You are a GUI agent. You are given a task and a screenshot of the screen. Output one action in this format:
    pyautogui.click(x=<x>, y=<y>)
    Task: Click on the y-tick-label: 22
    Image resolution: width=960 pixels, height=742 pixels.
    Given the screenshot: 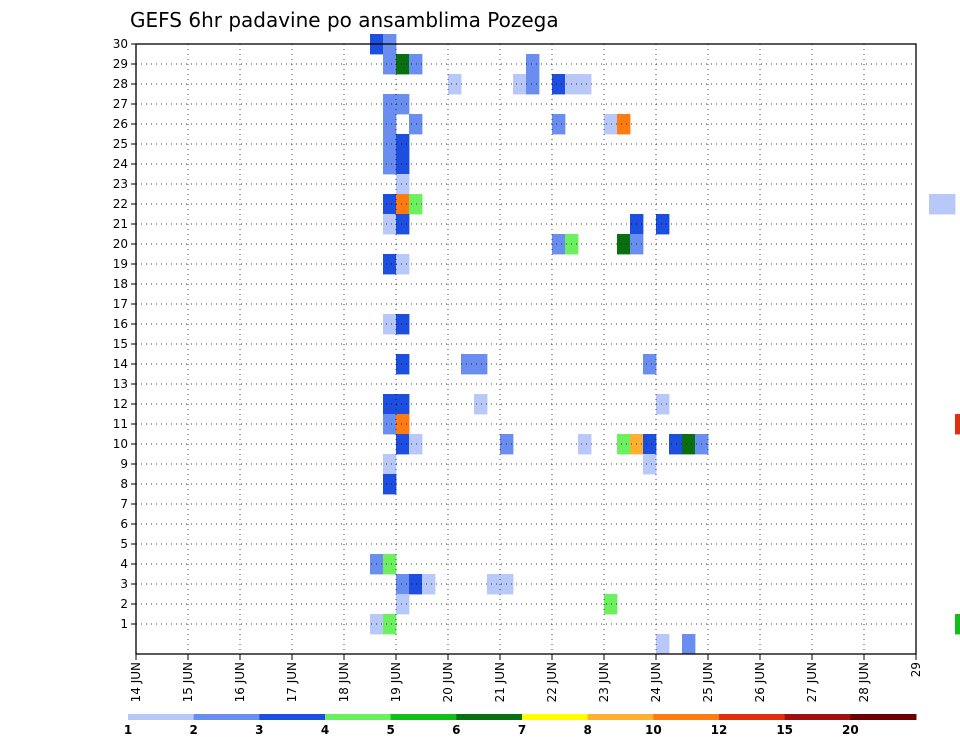 What is the action you would take?
    pyautogui.click(x=120, y=204)
    